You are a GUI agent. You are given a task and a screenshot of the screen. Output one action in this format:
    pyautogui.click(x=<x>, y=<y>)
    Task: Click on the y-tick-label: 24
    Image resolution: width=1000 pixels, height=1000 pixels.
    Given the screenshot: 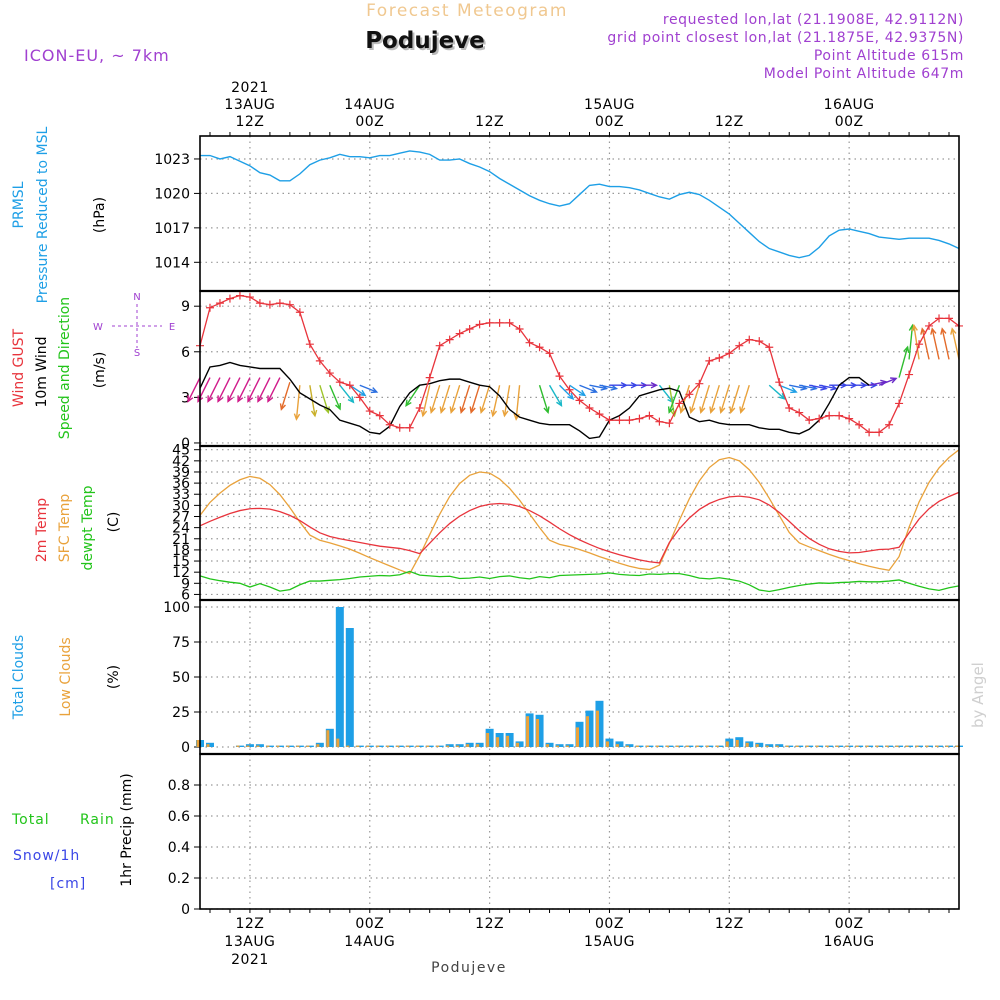 What is the action you would take?
    pyautogui.click(x=181, y=529)
    